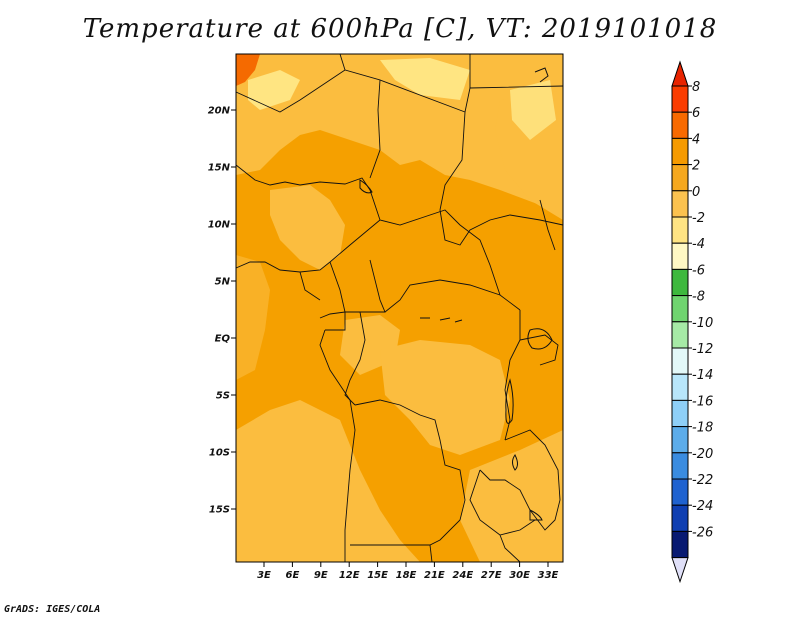  Describe the element at coordinates (548, 575) in the screenshot. I see `lon-label: 33E` at that location.